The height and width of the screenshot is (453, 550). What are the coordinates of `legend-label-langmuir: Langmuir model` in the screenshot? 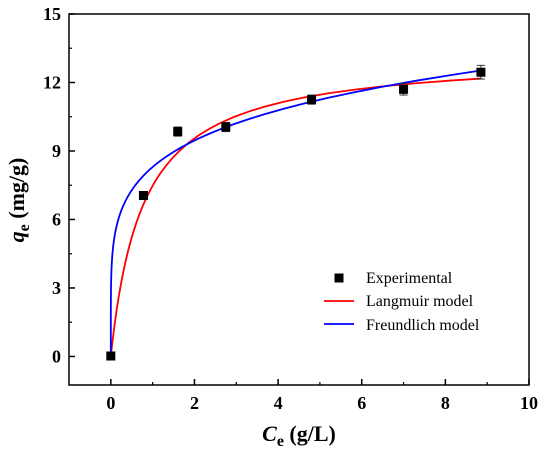 It's located at (420, 301).